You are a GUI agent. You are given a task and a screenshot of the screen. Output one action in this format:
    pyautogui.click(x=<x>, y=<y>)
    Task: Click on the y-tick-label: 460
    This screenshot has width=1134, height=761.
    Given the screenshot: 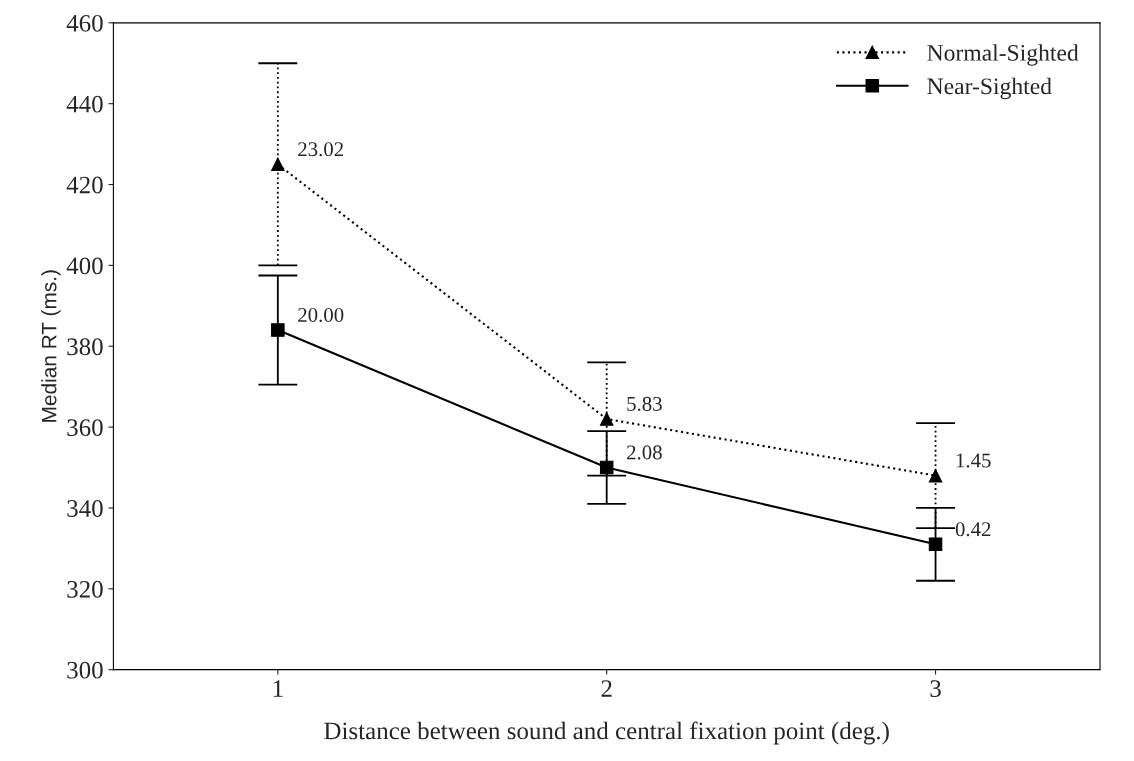 What is the action you would take?
    pyautogui.click(x=84, y=23)
    